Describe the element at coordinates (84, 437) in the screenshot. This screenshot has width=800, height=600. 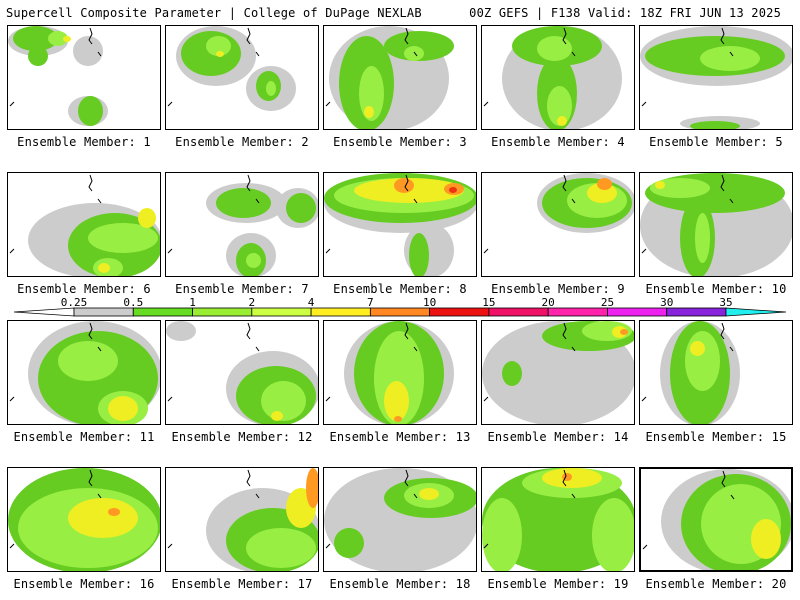
I see `ensemble-member-label: Ensemble Member: 11` at that location.